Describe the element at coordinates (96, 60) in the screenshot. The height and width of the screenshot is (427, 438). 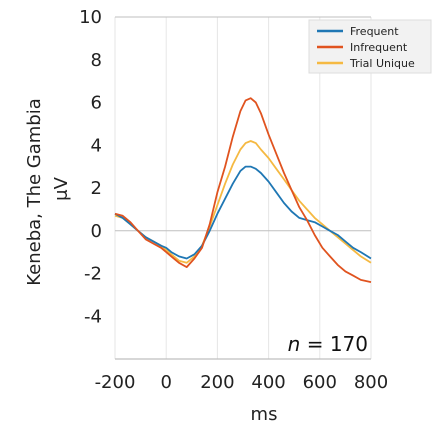
I see `y-tick-label-6: 8` at that location.